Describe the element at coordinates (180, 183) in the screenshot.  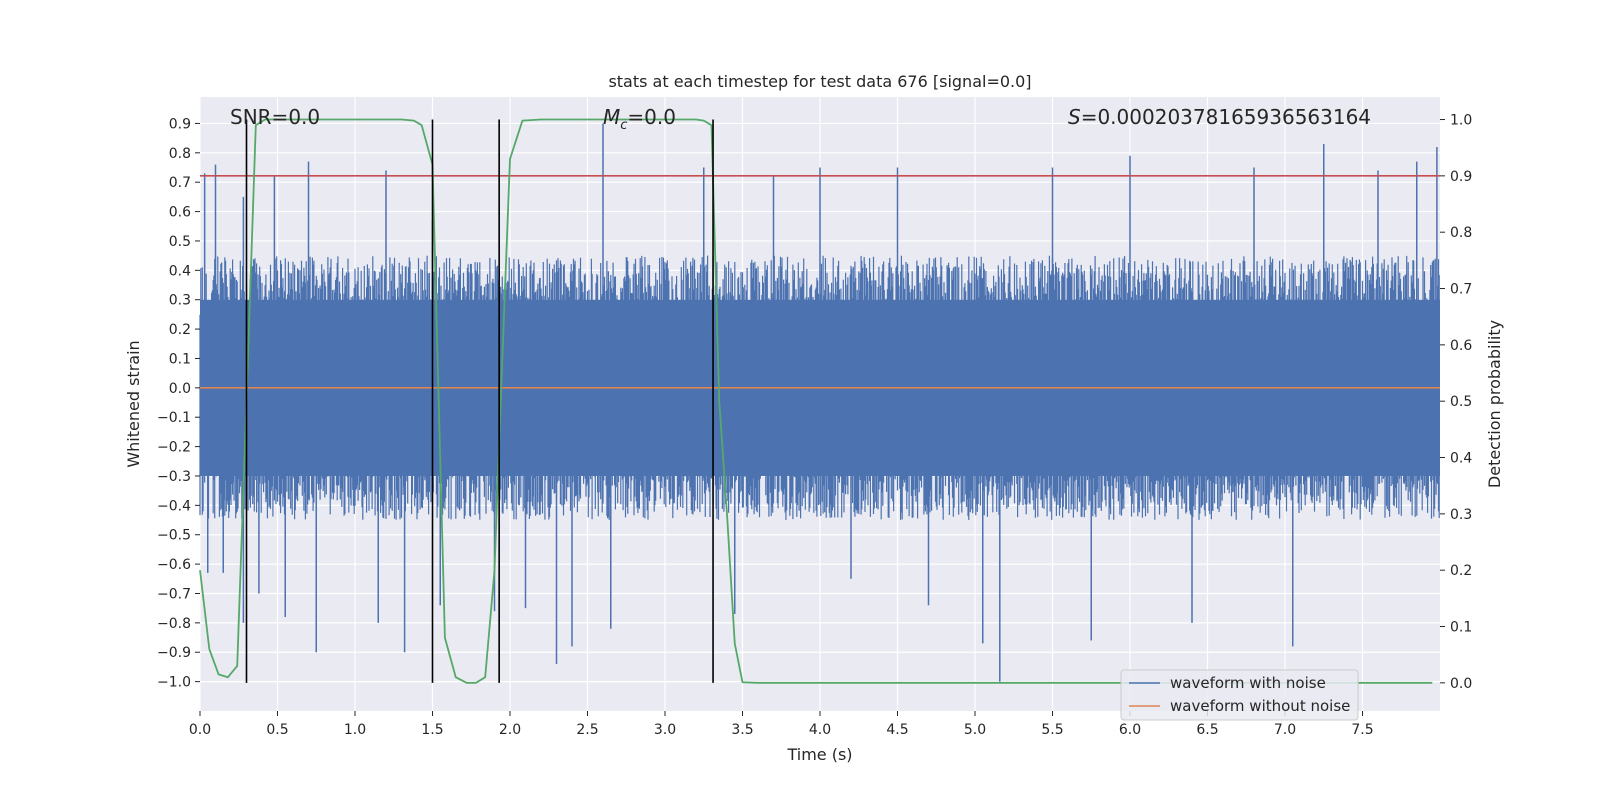
I see `left-tick-label: 0.7` at that location.